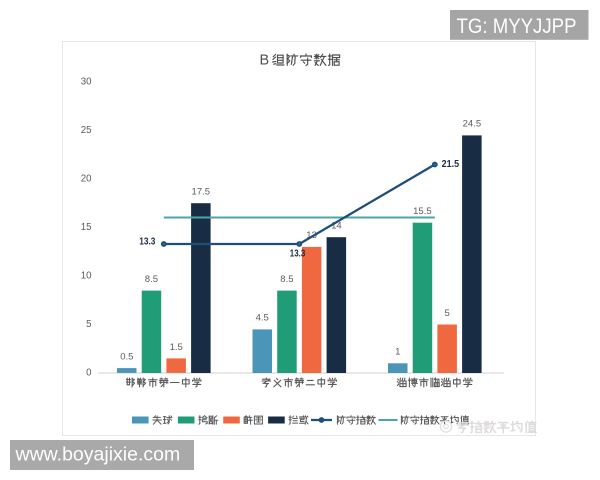 Image resolution: width=600 pixels, height=480 pixels. I want to click on svg-text: 30, so click(86, 82).